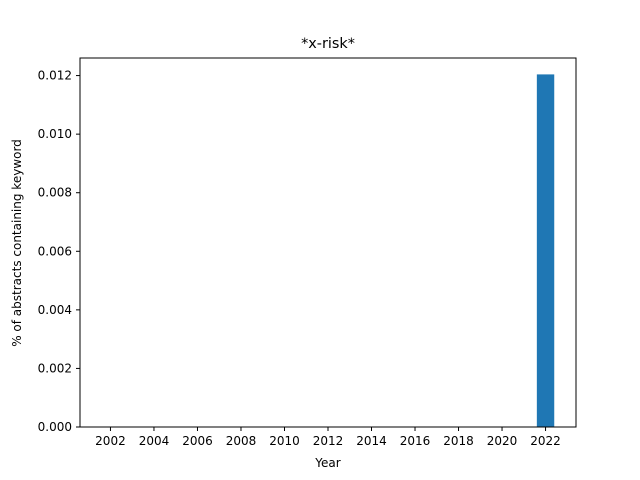  I want to click on y-tick-label: 0.010, so click(55, 134).